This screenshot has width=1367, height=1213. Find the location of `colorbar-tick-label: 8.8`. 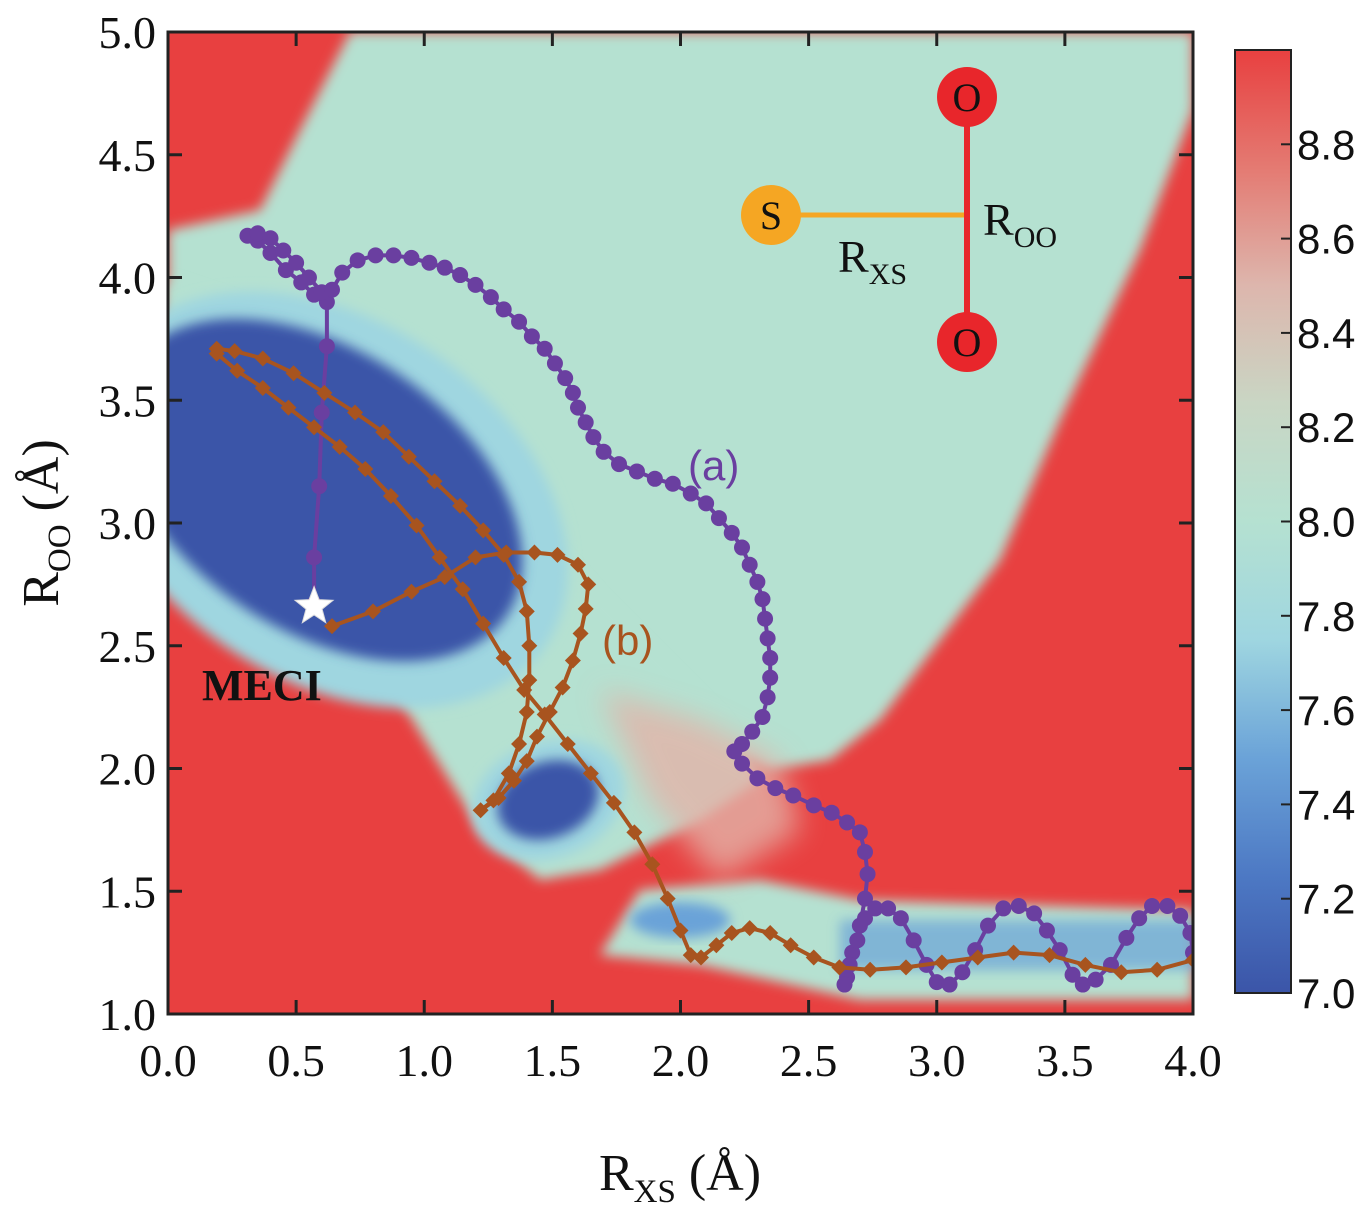

colorbar-tick-label: 8.8 is located at coordinates (1326, 144).